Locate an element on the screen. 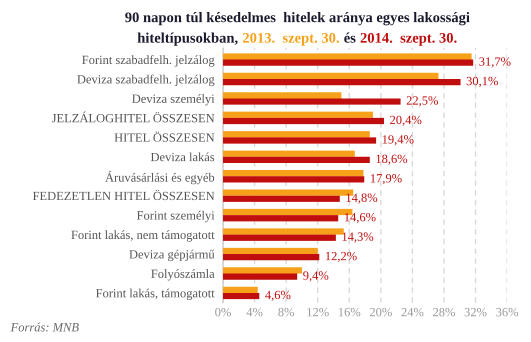 The height and width of the screenshot is (342, 531). y-tick-label: Forint lakás, nem támogatott is located at coordinates (143, 236).